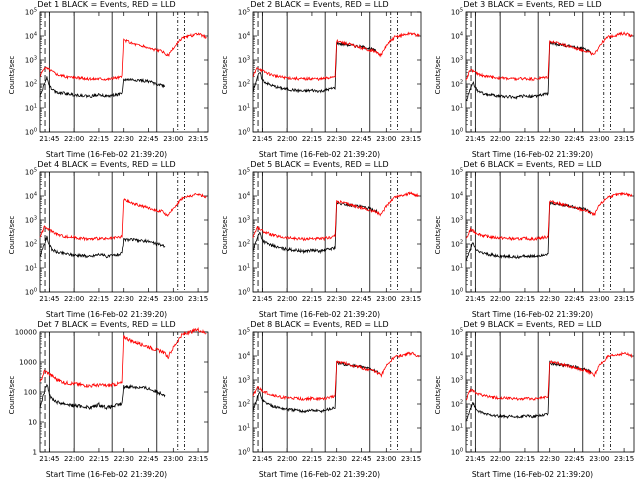  I want to click on chart-title: Det 4 BLACK = Events, RED = LLD, so click(106, 165).